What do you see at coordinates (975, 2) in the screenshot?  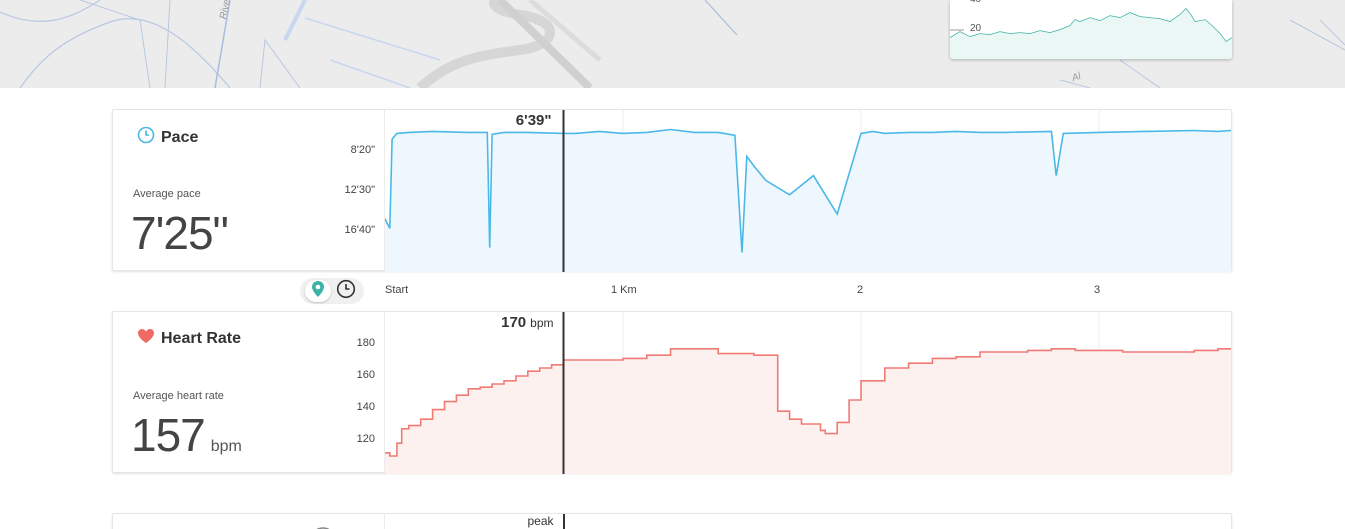 I see `mini-chart-tick: 40` at bounding box center [975, 2].